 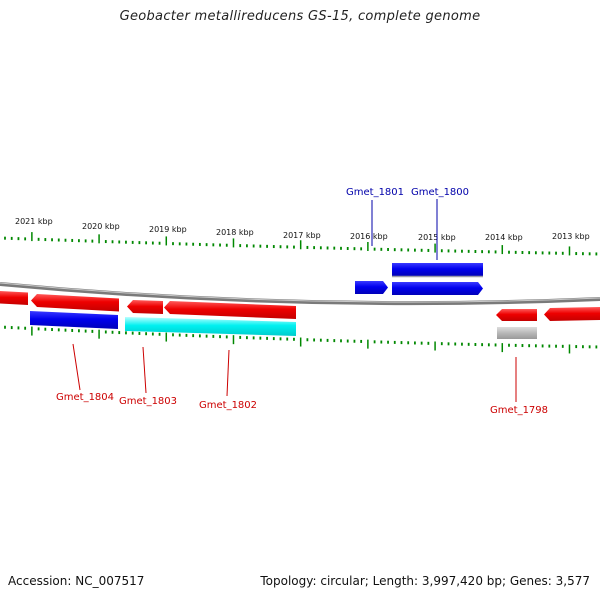 What do you see at coordinates (504, 237) in the screenshot?
I see `scale-tick-label: 2014 kbp` at bounding box center [504, 237].